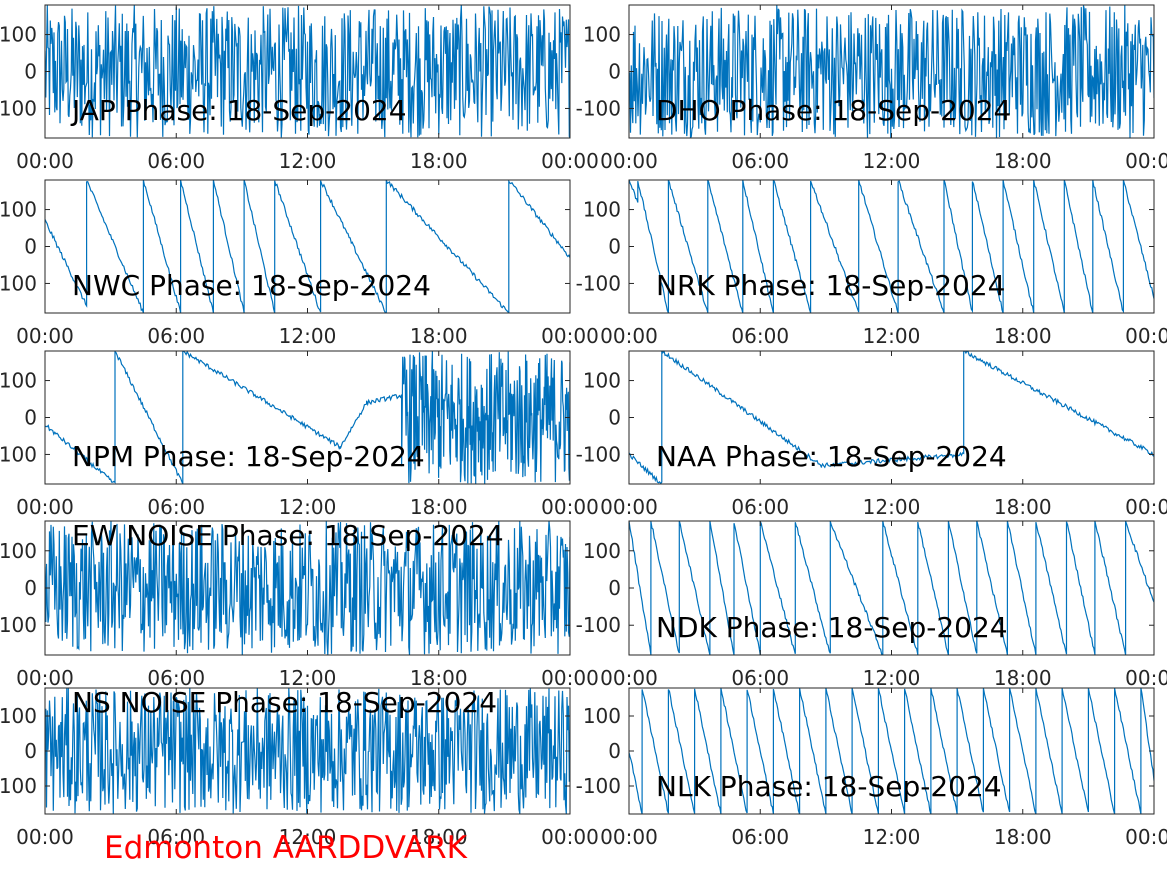 The width and height of the screenshot is (1167, 875). I want to click on y-tick-label-7-1: 0, so click(614, 588).